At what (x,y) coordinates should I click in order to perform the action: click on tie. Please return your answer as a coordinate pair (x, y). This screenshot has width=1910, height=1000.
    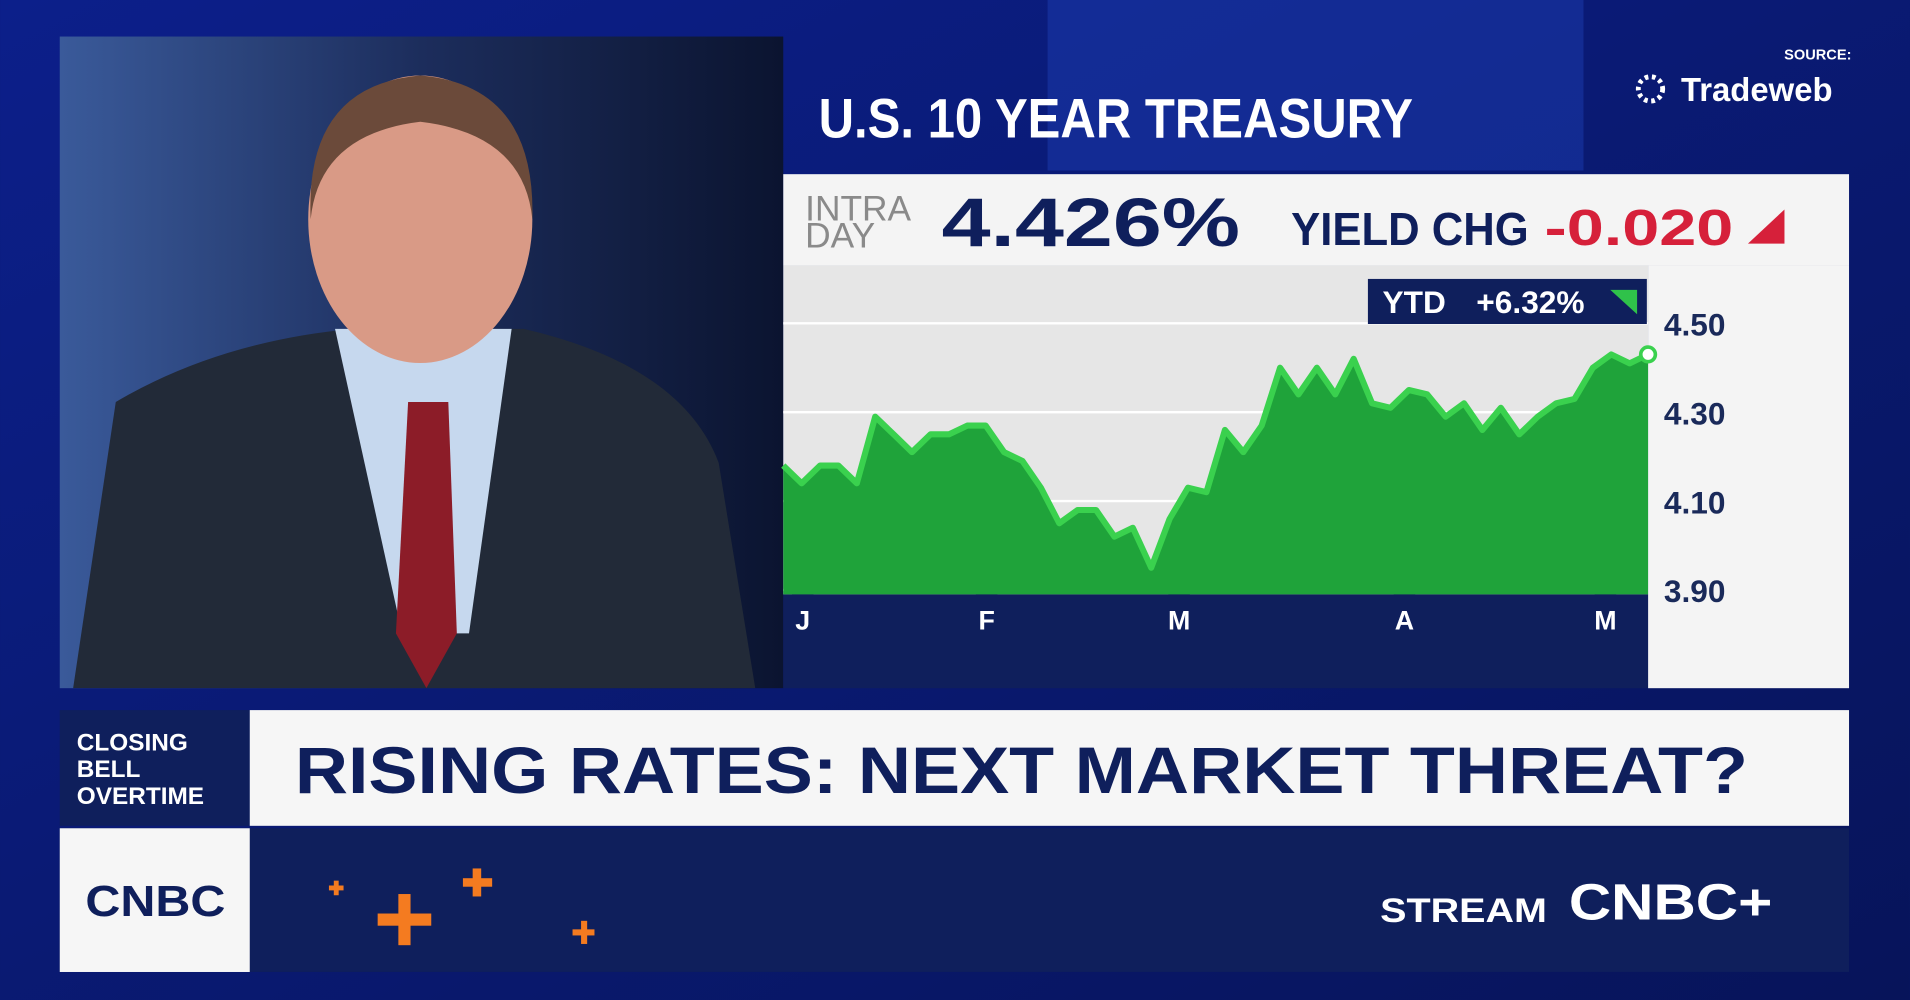
    Looking at the image, I should click on (426, 545).